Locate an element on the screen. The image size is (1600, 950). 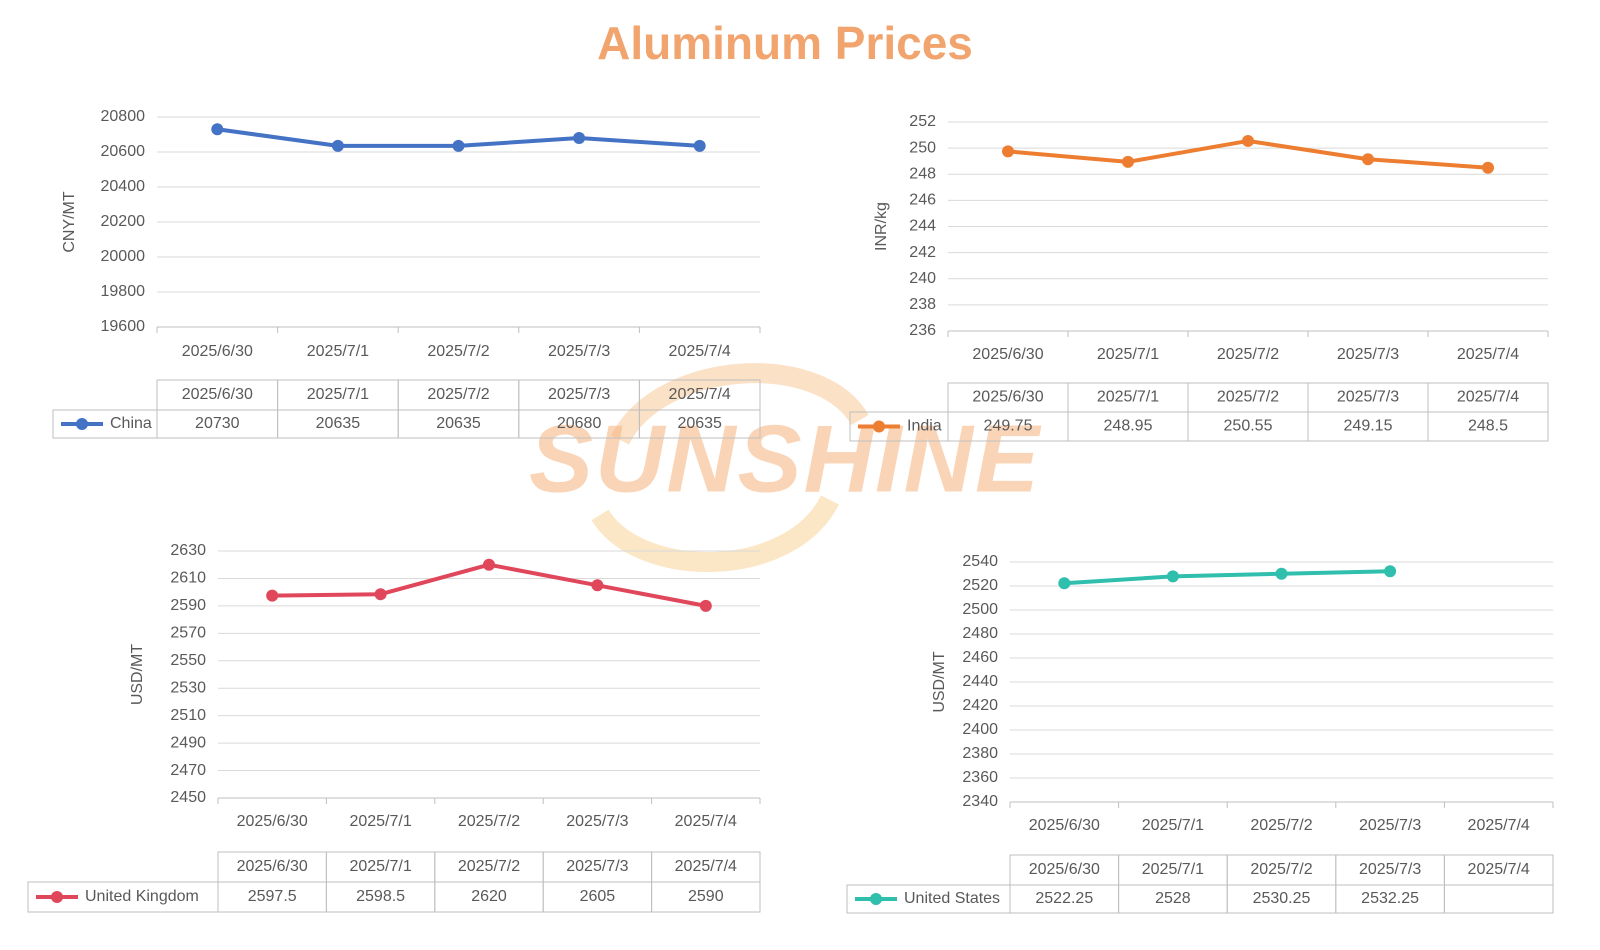
y-axis-label: CNY/MT is located at coordinates (69, 222).